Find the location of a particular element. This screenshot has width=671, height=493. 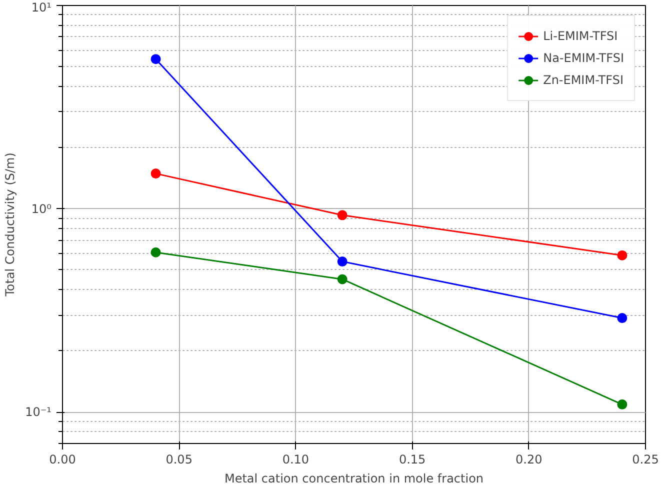

y-tick-label: 10⁰ is located at coordinates (41, 209).